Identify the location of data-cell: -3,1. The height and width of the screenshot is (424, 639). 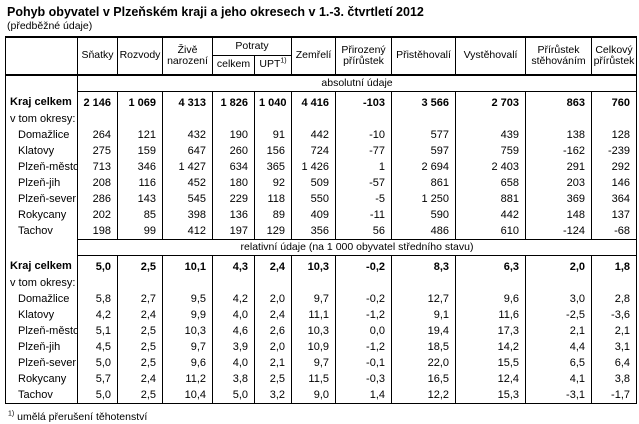
(559, 395).